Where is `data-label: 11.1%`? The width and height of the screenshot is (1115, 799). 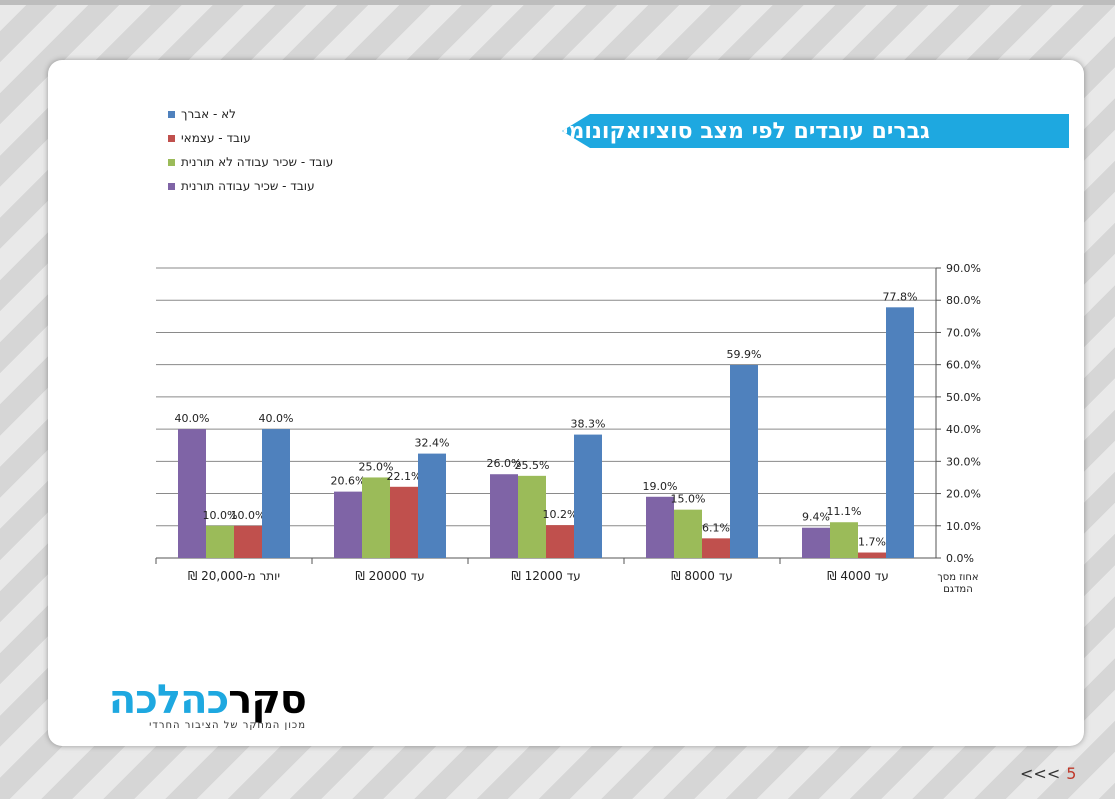 data-label: 11.1% is located at coordinates (844, 511).